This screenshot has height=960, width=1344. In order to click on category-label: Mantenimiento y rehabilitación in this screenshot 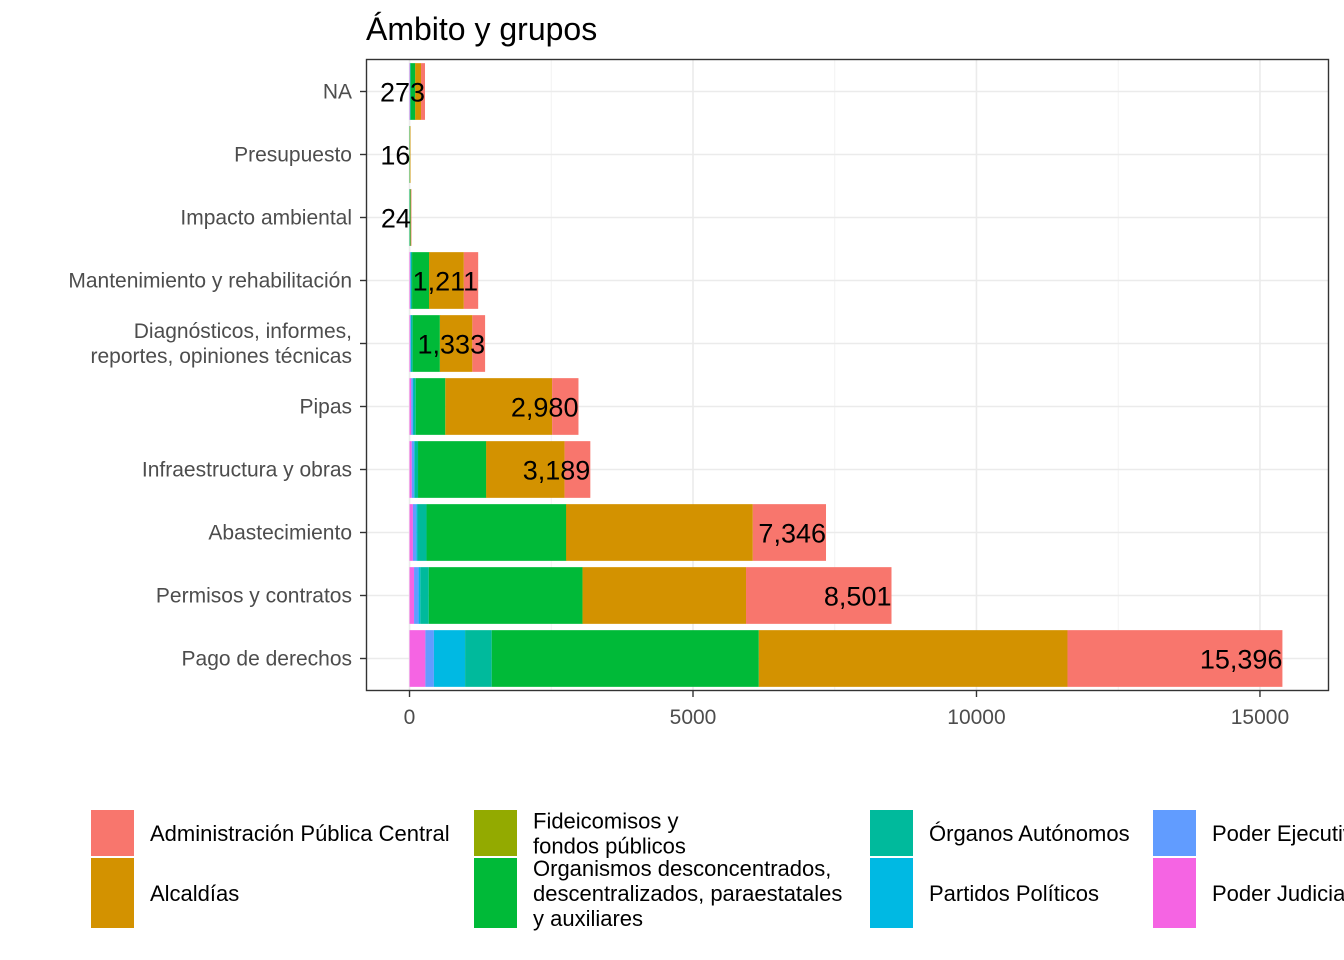, I will do `click(210, 281)`.